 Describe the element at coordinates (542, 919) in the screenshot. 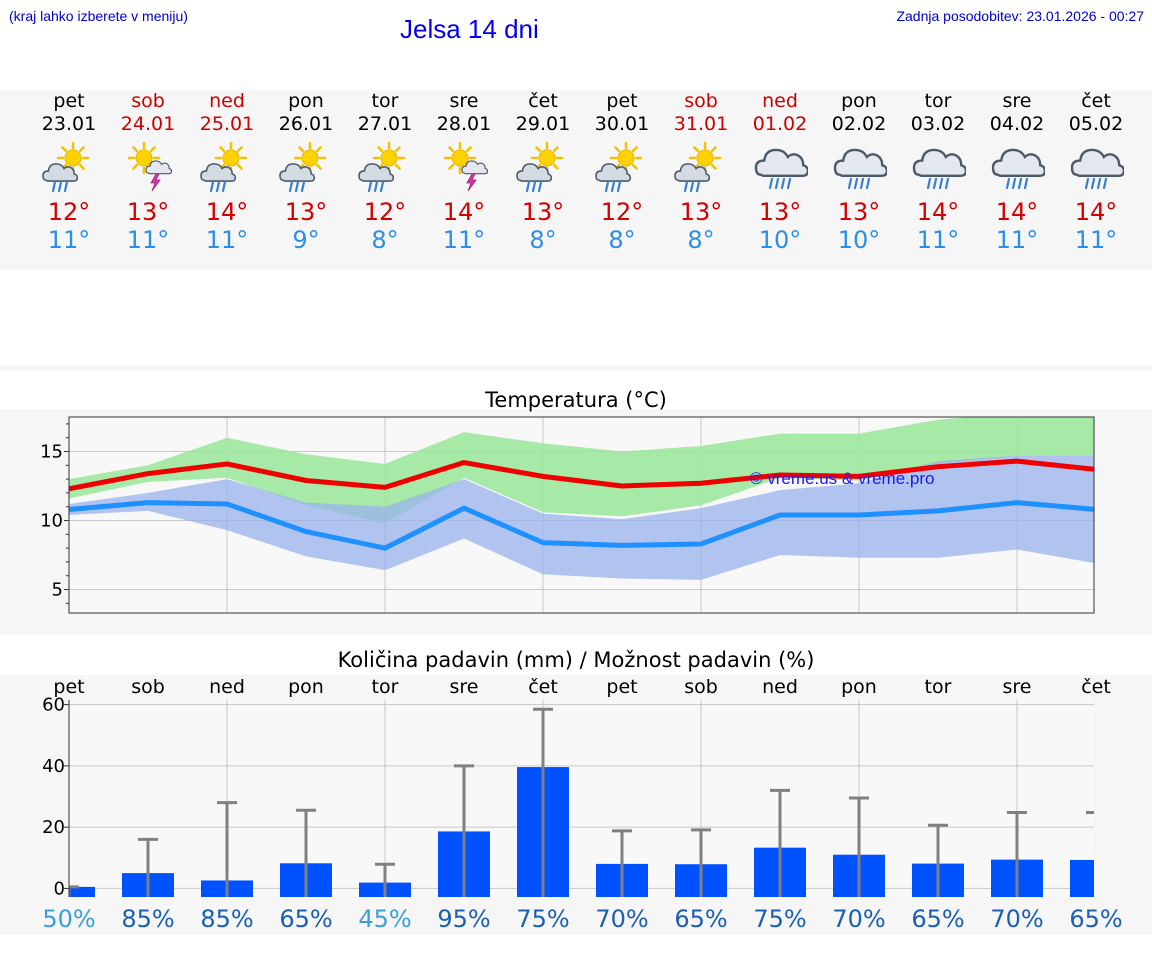

I see `precip-chance-label: 75%` at that location.